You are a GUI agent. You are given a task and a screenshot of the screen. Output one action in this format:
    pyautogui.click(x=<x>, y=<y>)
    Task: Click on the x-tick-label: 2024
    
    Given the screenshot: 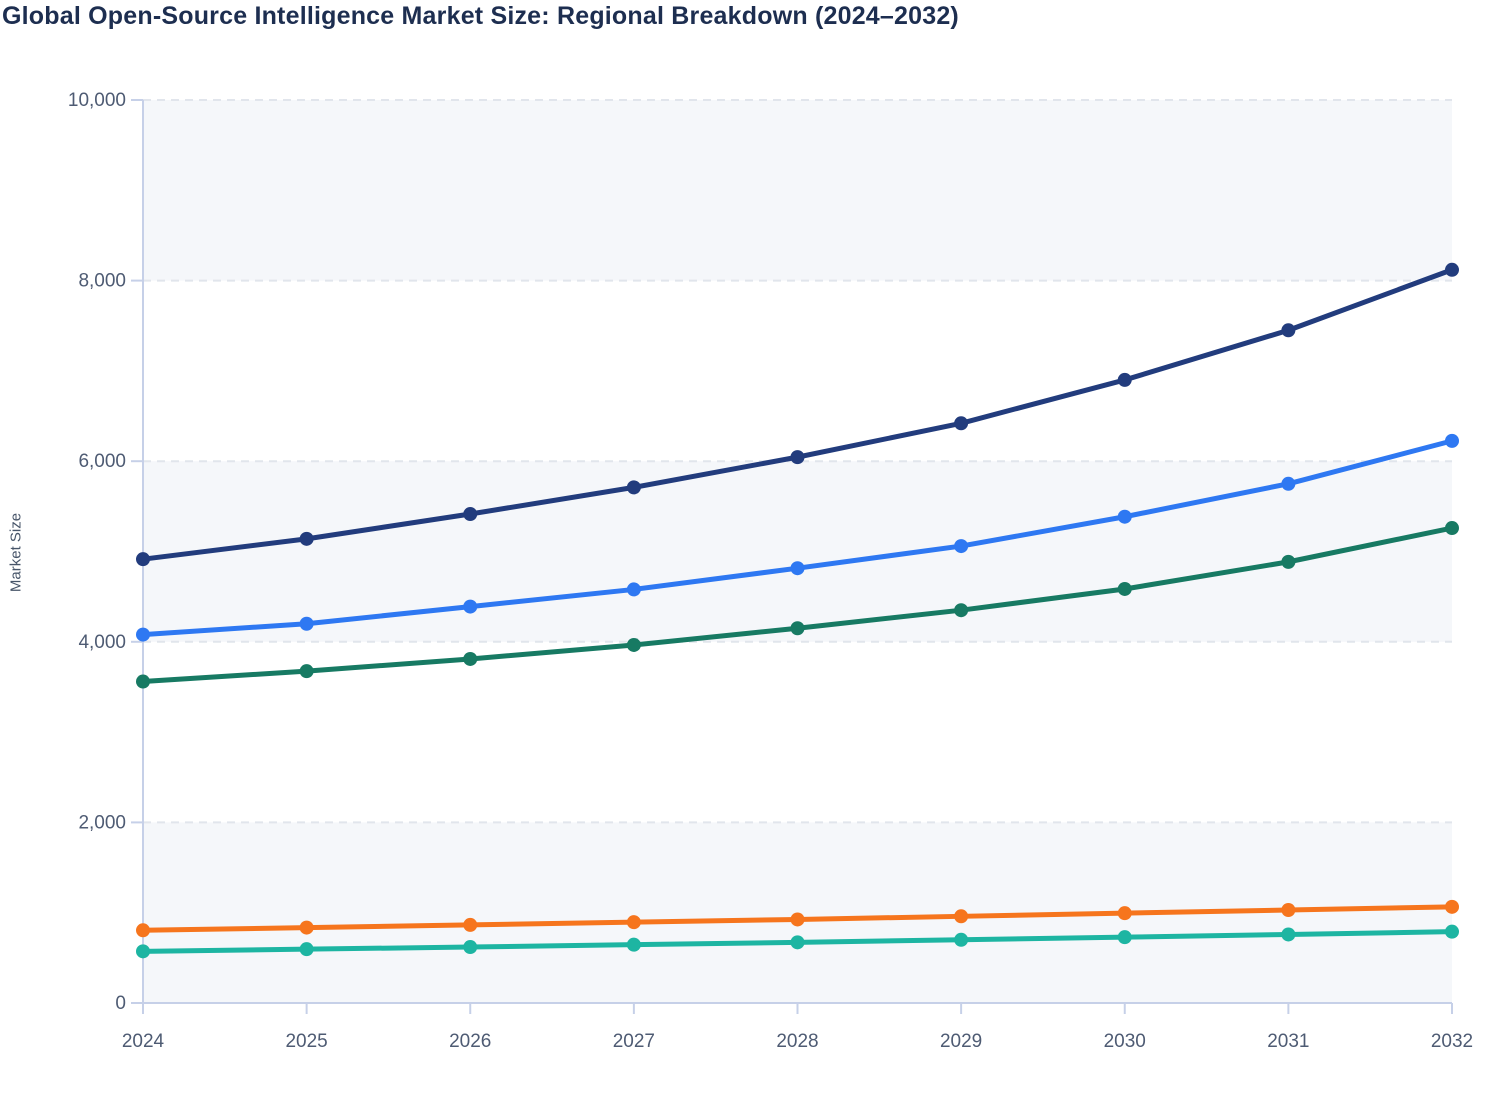 What is the action you would take?
    pyautogui.click(x=143, y=1041)
    